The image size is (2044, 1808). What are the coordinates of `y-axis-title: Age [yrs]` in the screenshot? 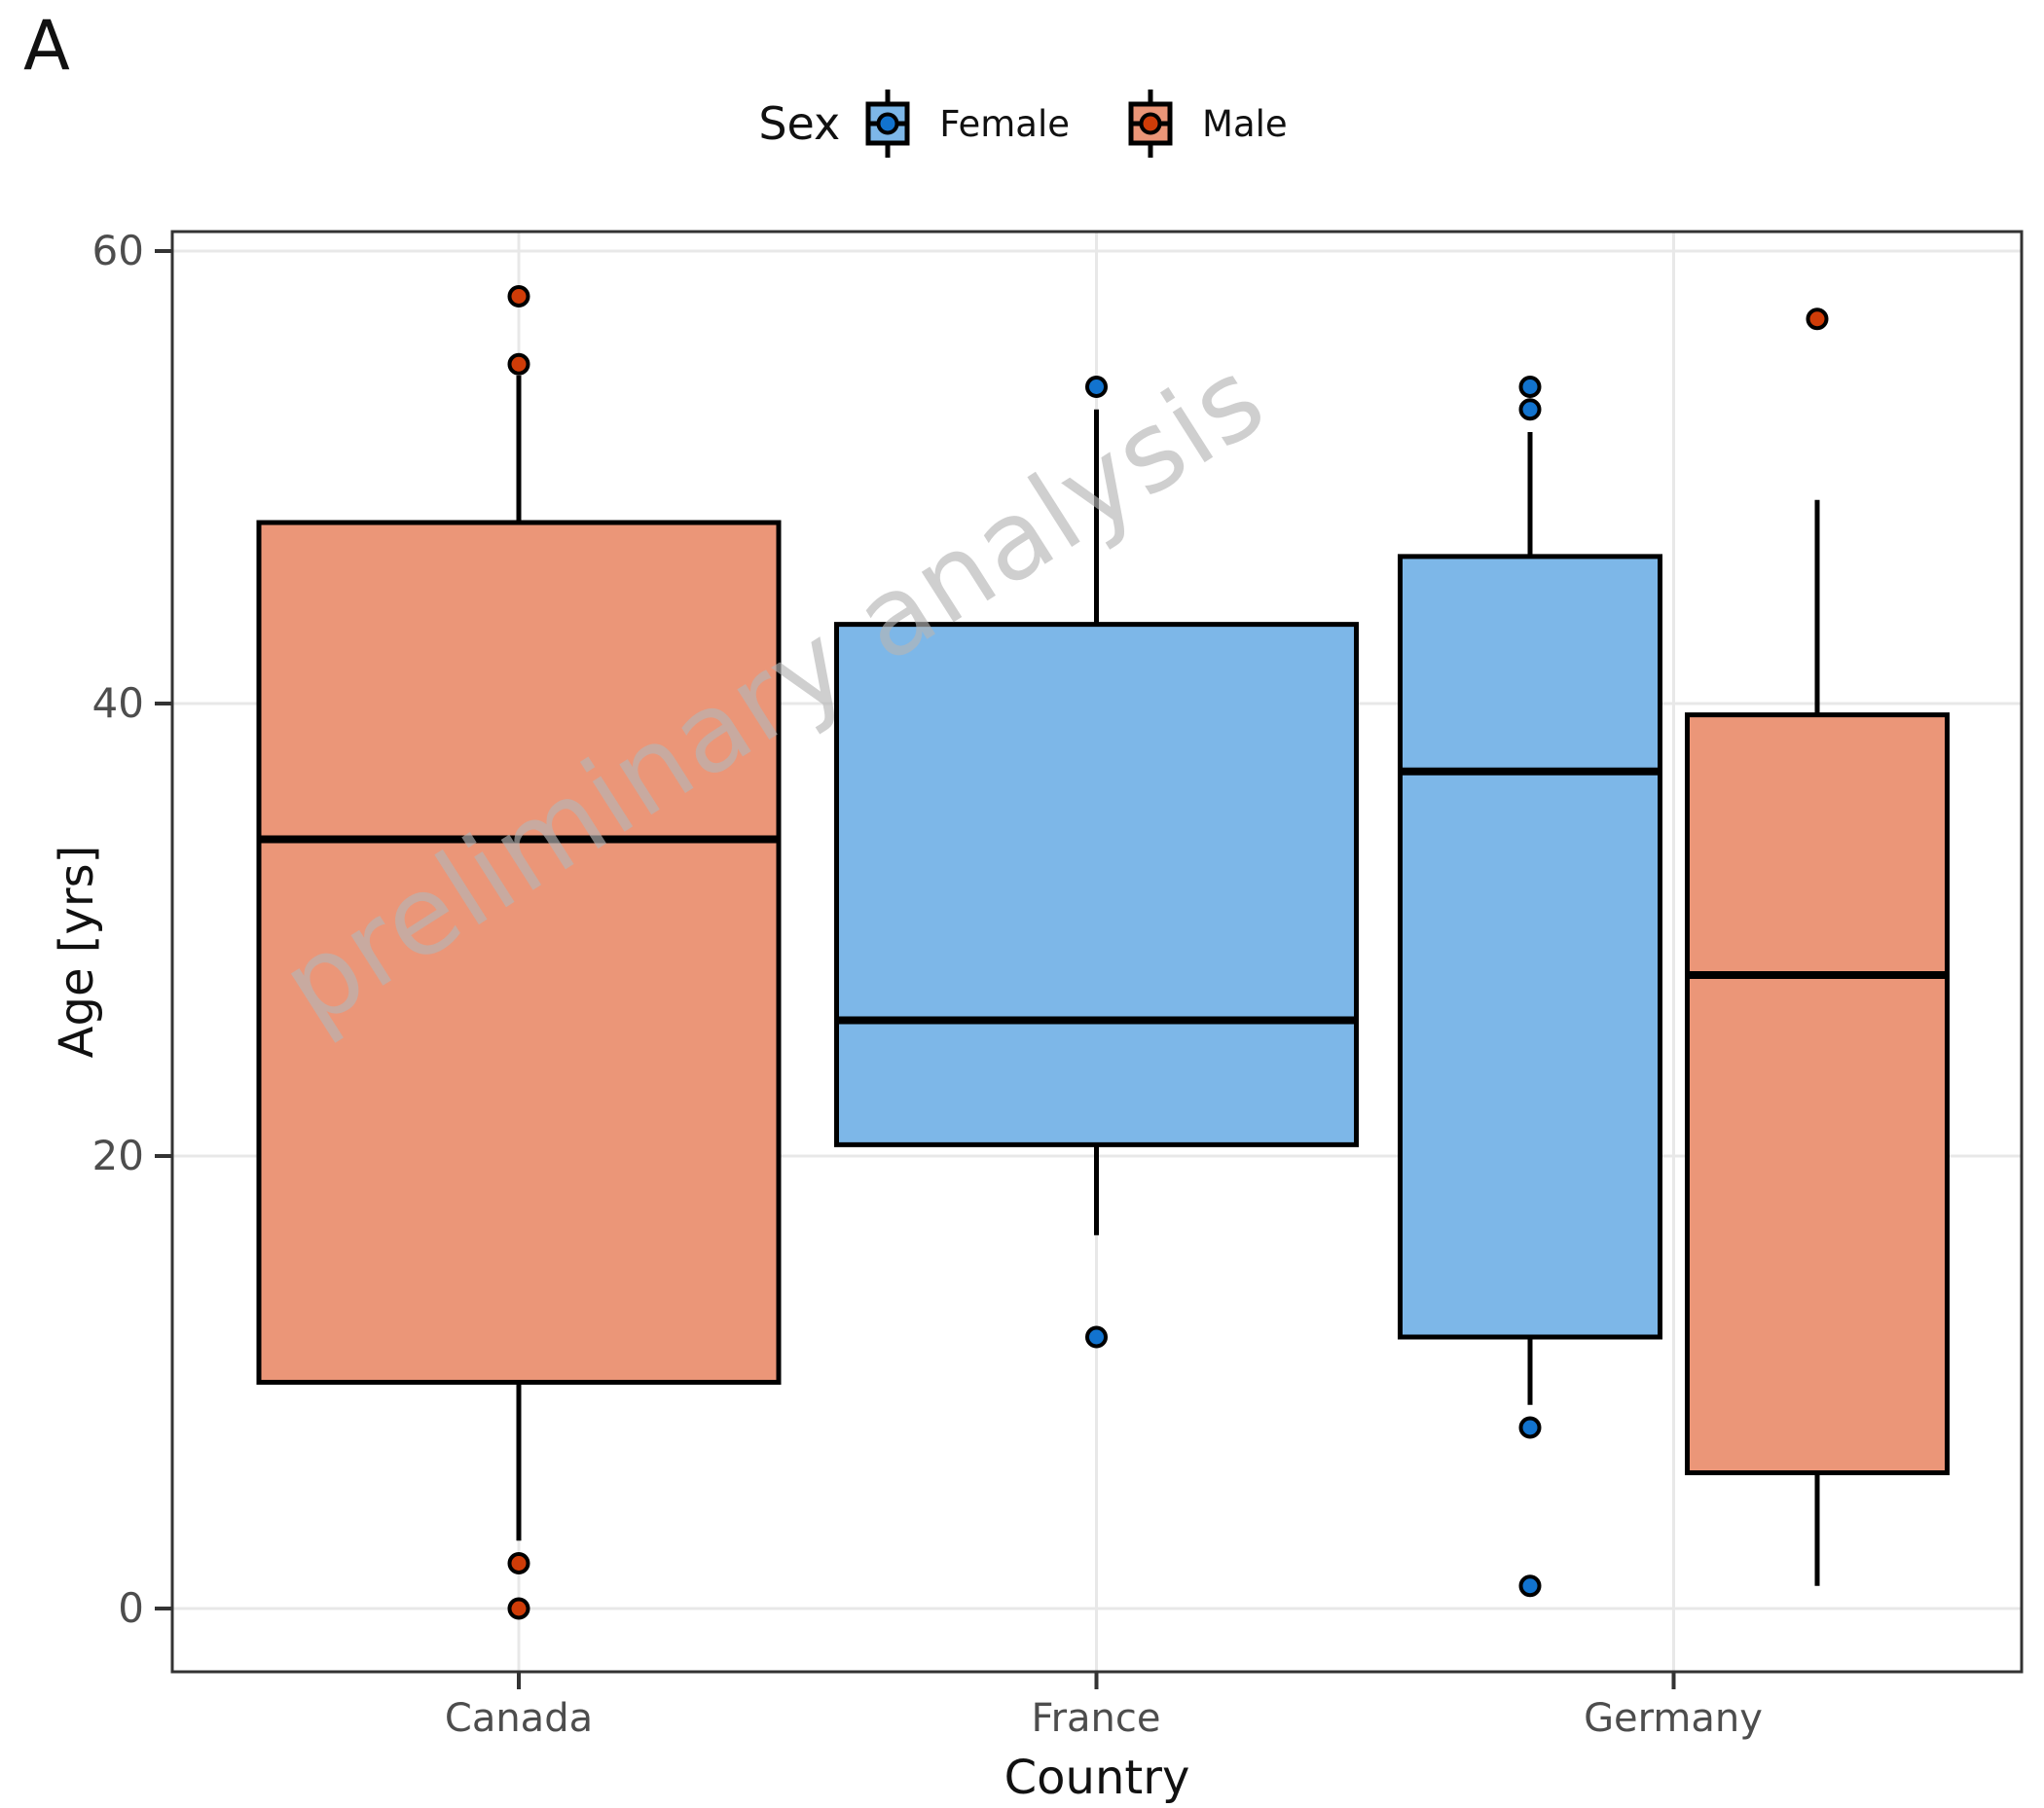 It's located at (77, 952).